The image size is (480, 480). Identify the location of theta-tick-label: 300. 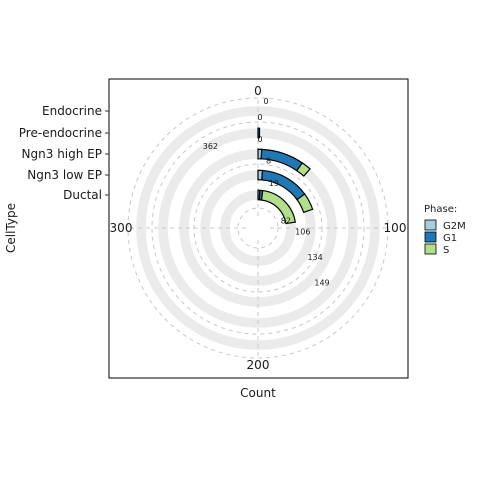
(121, 228).